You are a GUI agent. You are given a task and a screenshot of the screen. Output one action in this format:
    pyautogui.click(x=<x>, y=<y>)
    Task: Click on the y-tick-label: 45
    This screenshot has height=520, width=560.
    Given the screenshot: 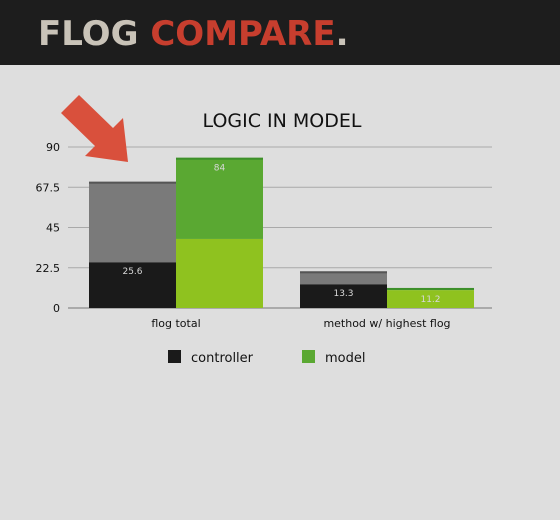 What is the action you would take?
    pyautogui.click(x=53, y=228)
    